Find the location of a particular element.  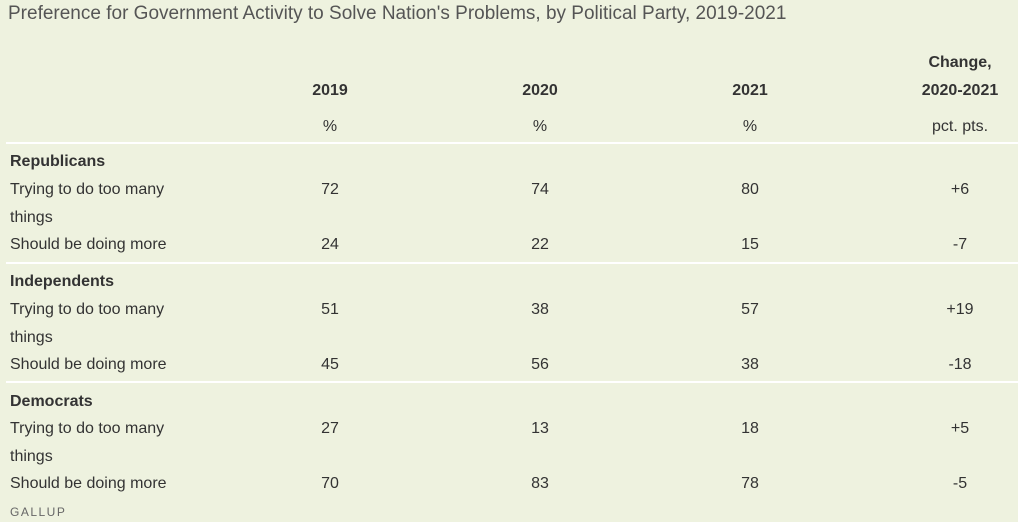

col-header-change-line2: 2020-2021 is located at coordinates (960, 90).